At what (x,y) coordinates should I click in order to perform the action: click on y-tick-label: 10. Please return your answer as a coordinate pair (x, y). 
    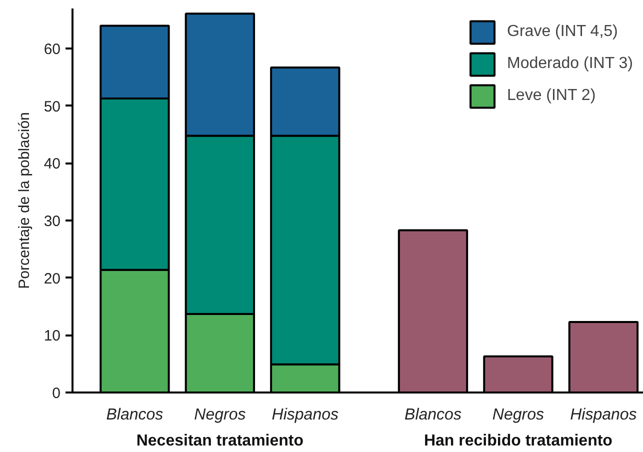
    Looking at the image, I should click on (52, 336).